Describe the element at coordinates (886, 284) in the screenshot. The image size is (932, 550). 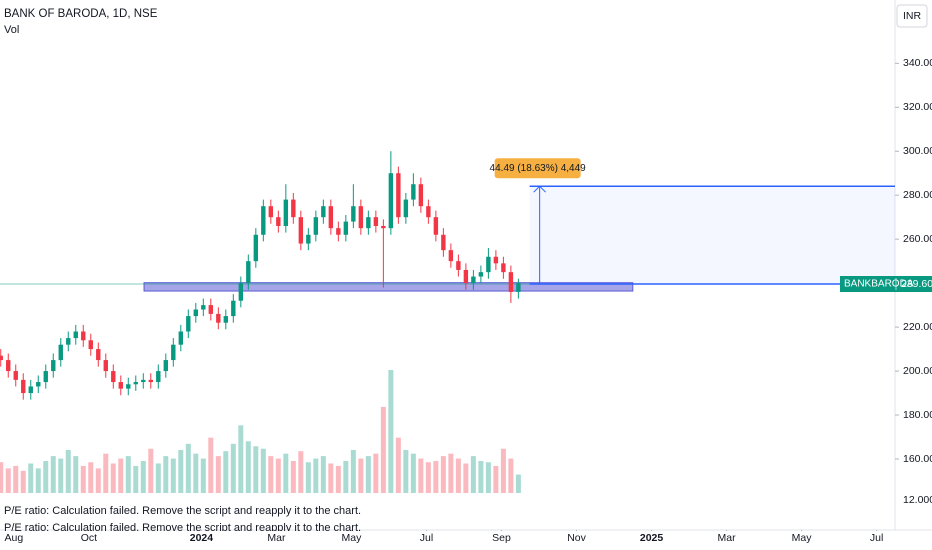
I see `price-label-box` at that location.